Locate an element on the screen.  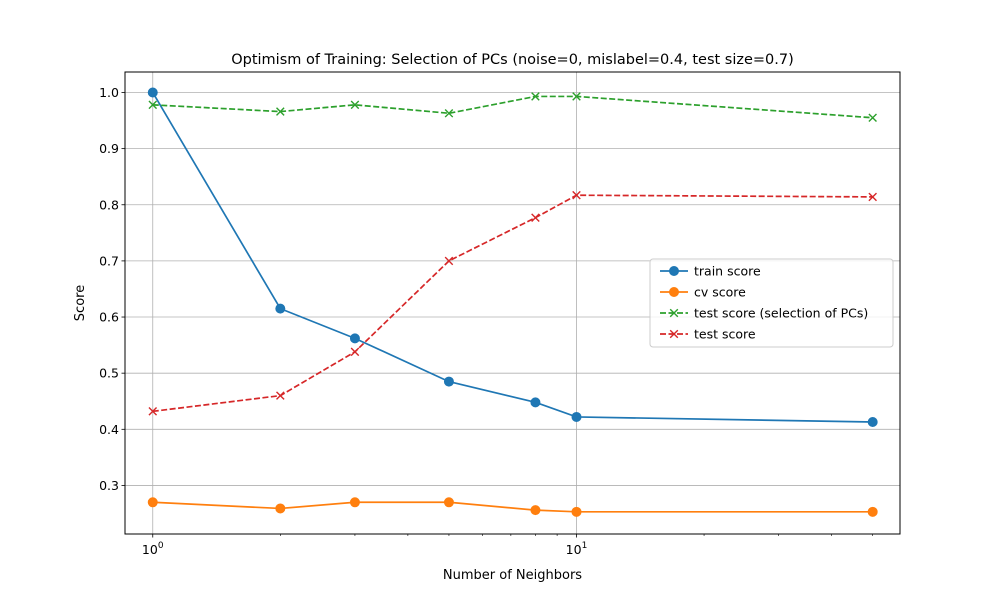
y-tick-label: 0.4 is located at coordinates (109, 429).